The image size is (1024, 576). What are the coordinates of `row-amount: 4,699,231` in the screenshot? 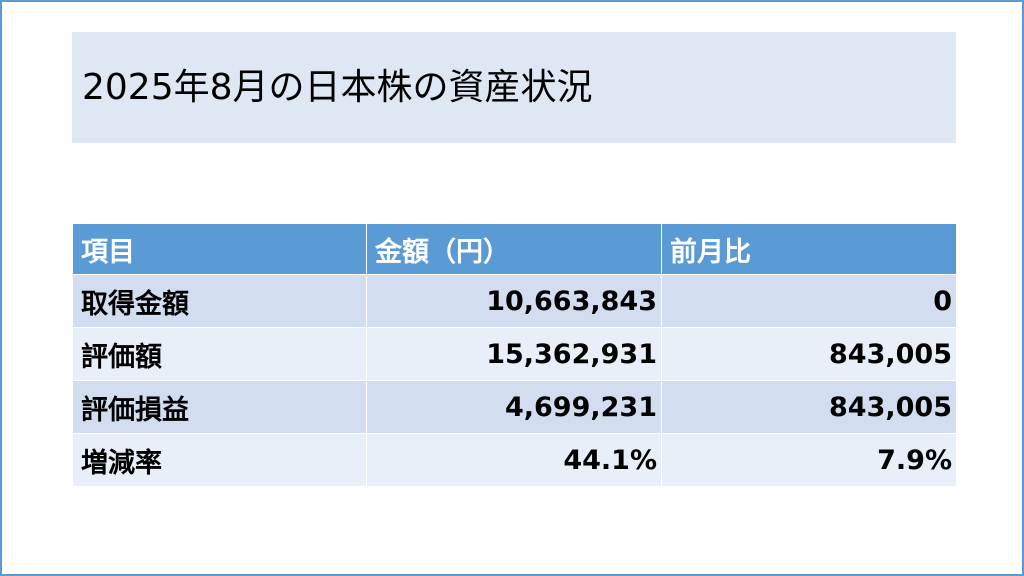 It's located at (514, 407).